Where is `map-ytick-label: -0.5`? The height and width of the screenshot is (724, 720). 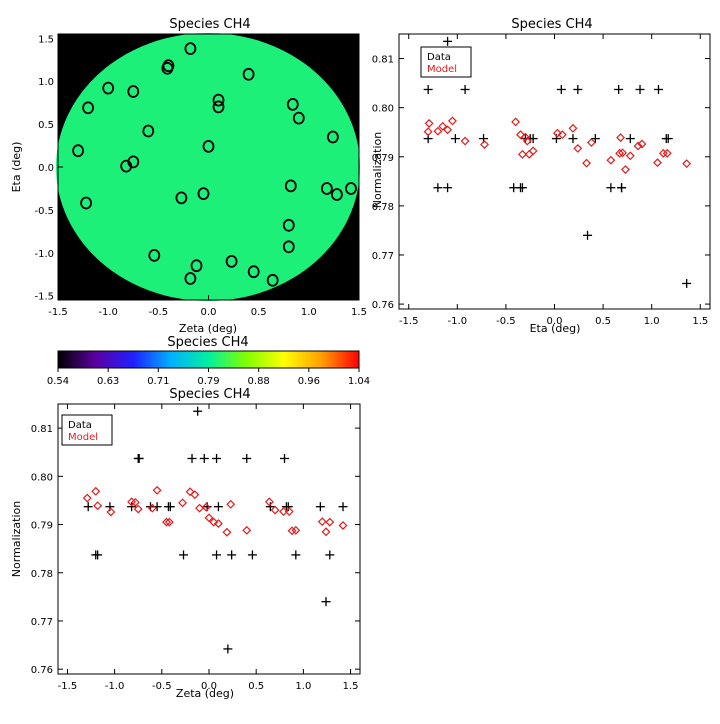
map-ytick-label: -0.5 is located at coordinates (44, 211).